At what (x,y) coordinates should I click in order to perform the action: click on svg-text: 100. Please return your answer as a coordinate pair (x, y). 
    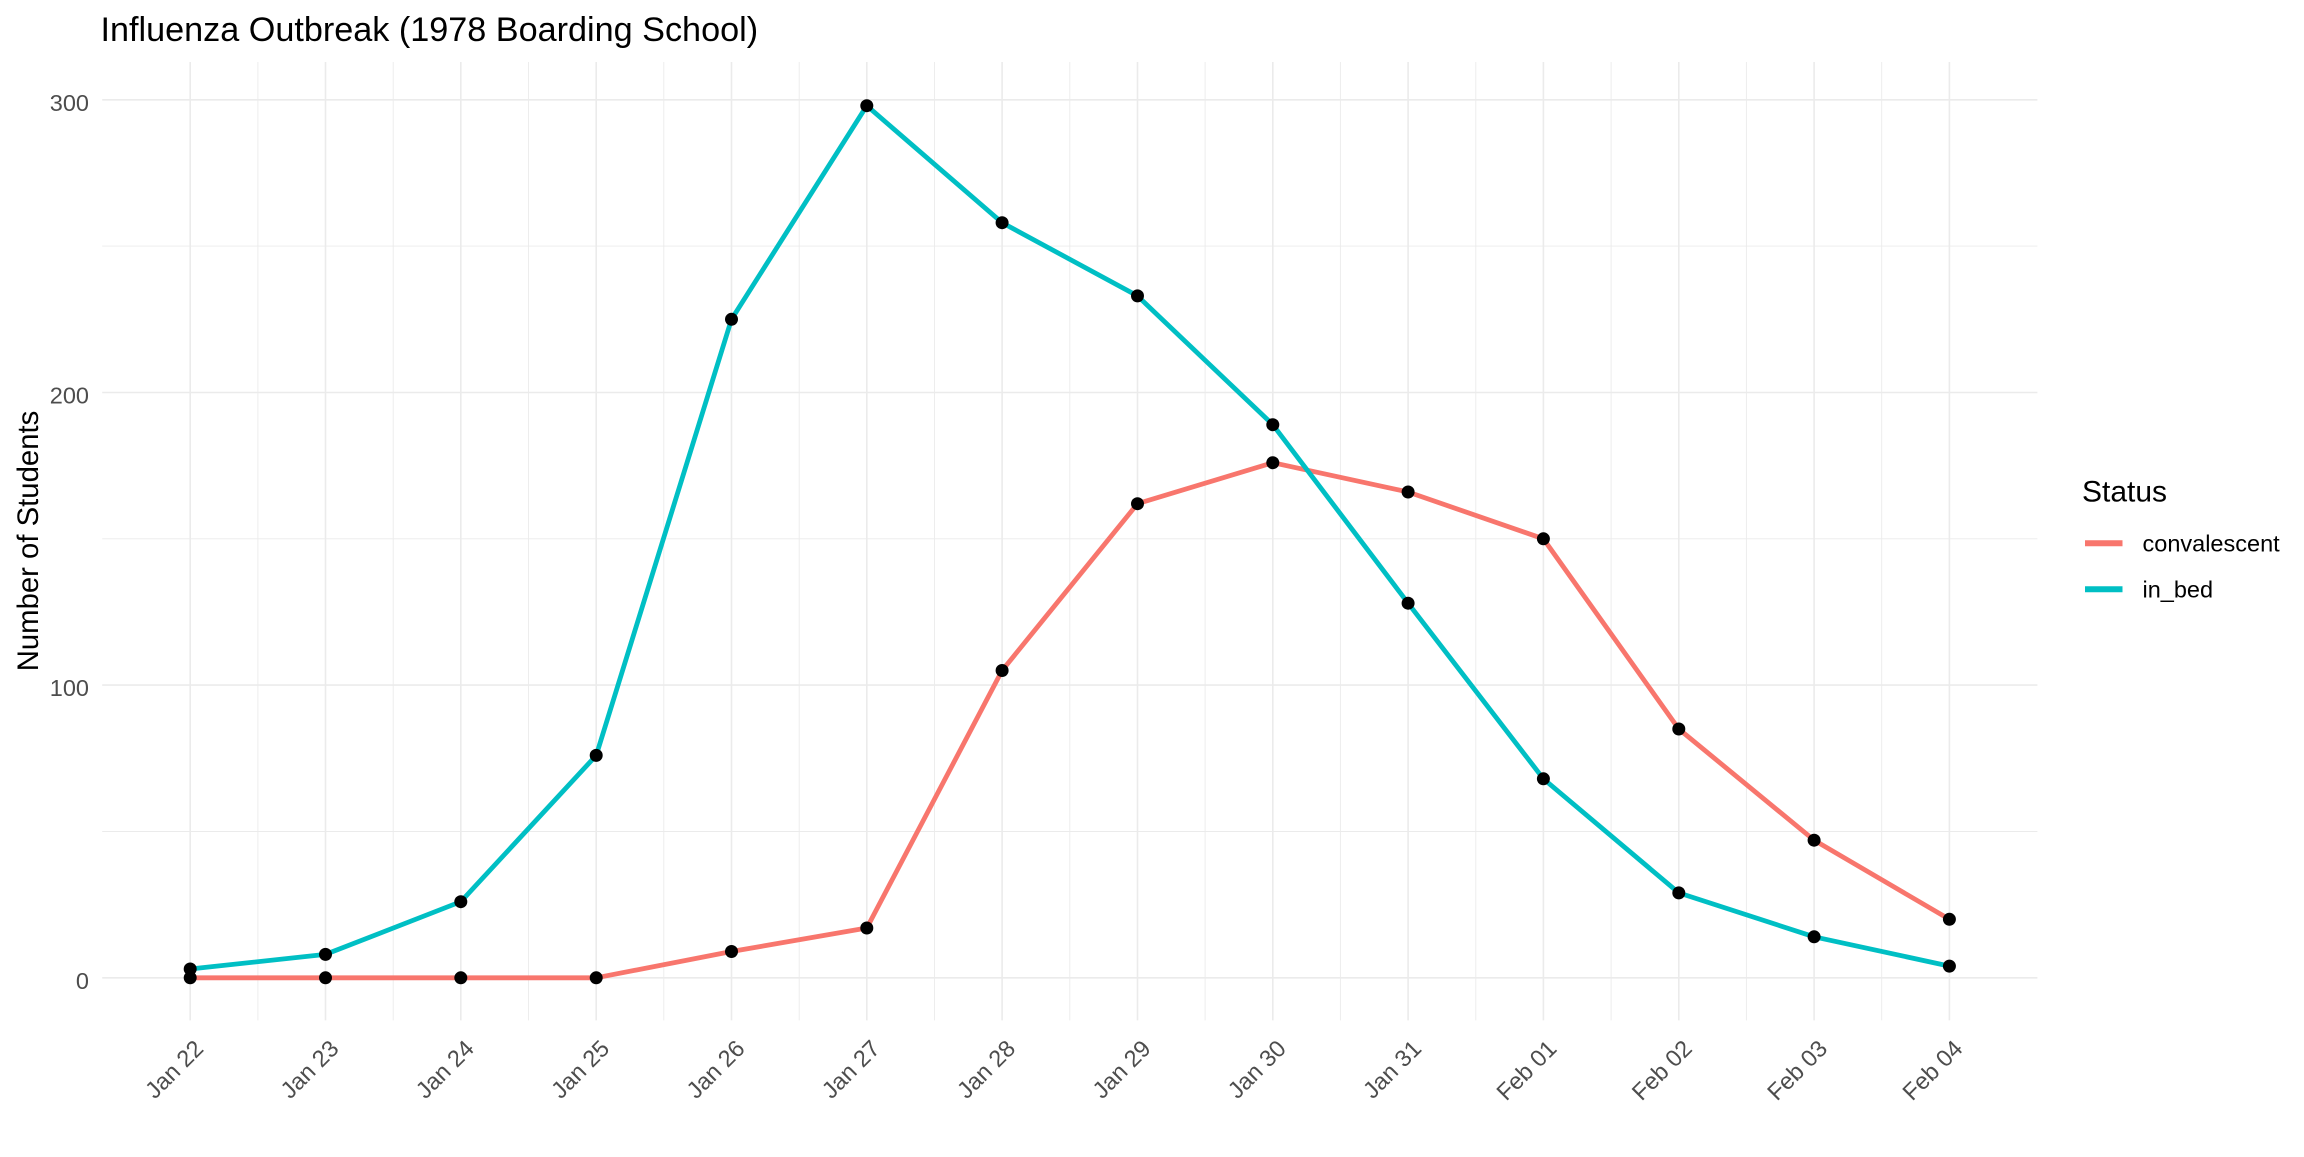
    Looking at the image, I should click on (69, 688).